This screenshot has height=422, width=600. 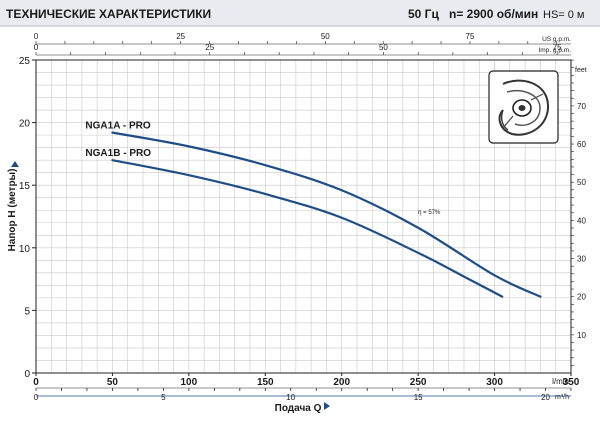 I want to click on x-tick-label: 150, so click(x=265, y=382).